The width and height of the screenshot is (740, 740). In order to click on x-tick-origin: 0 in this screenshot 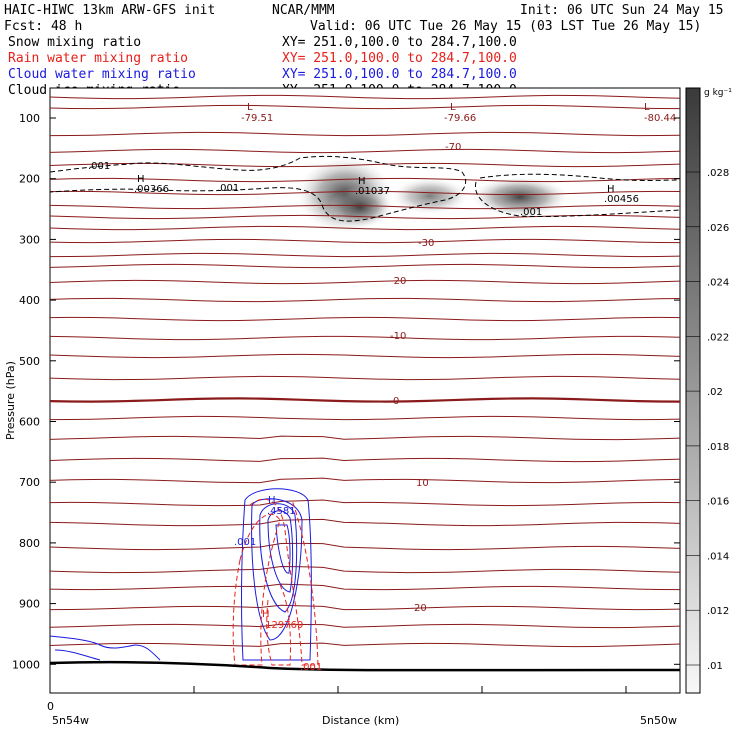, I will do `click(50, 706)`.